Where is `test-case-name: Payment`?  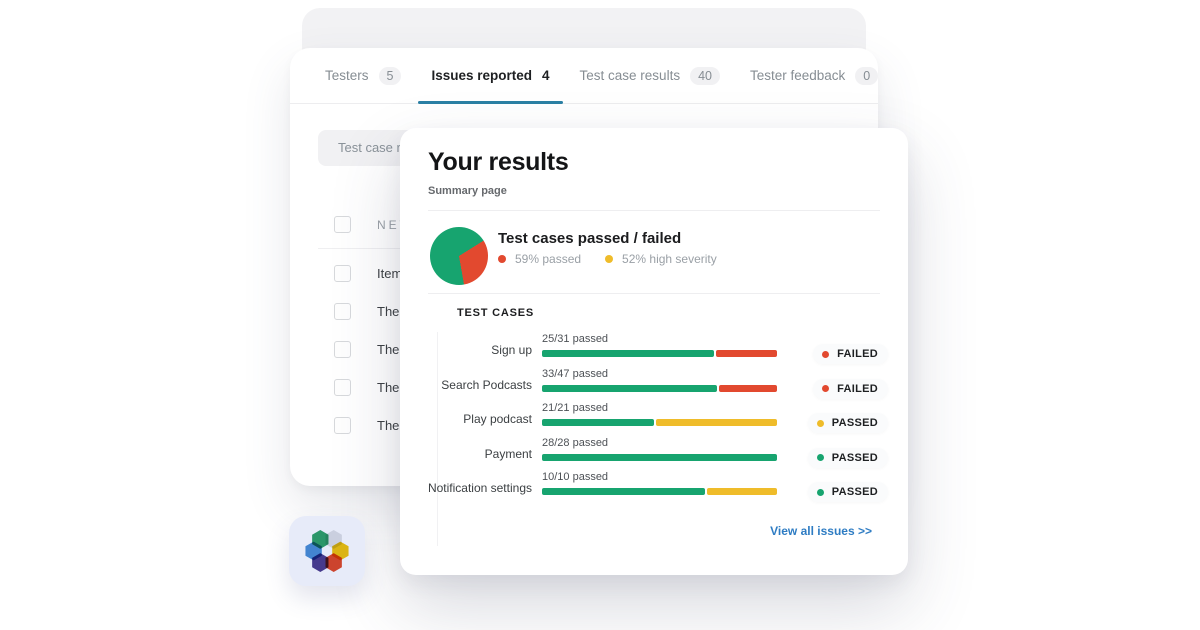 test-case-name: Payment is located at coordinates (508, 453).